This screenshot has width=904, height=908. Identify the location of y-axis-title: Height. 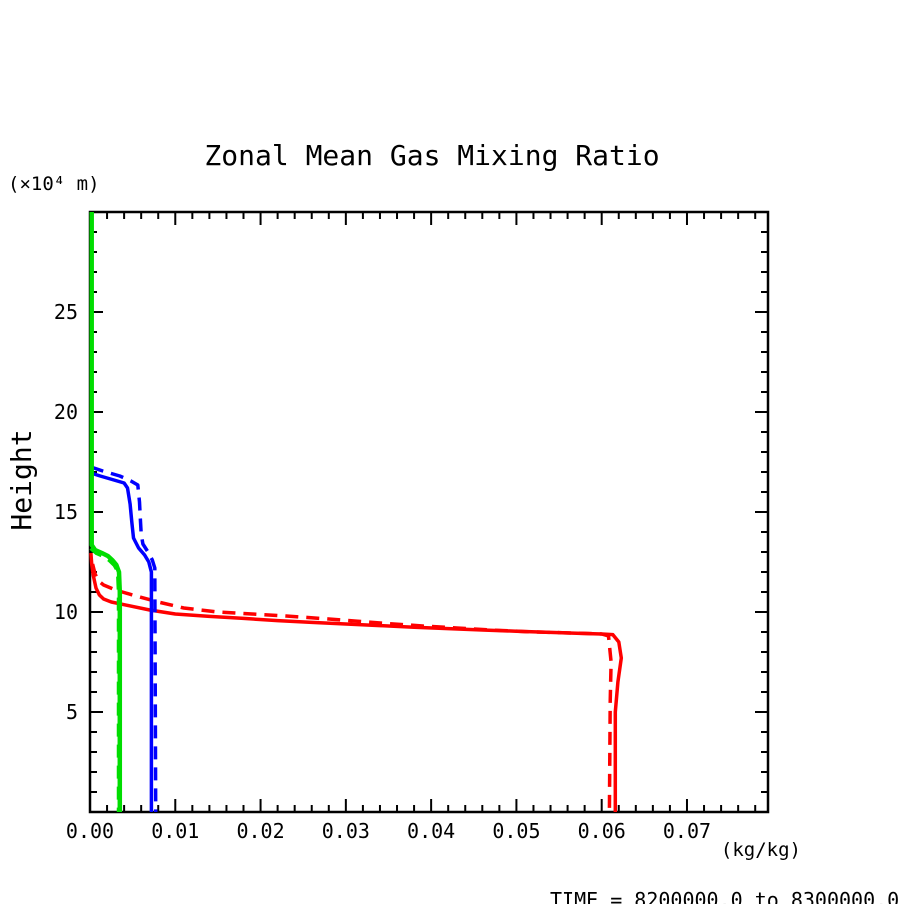
(21, 479).